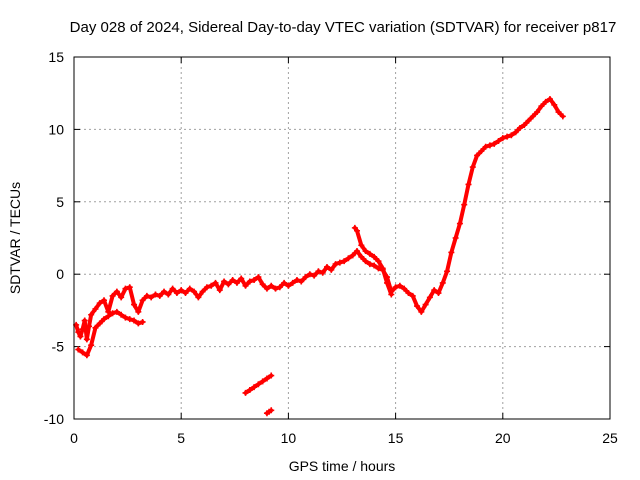 This screenshot has width=640, height=480. I want to click on x-tick-label: 15, so click(396, 438).